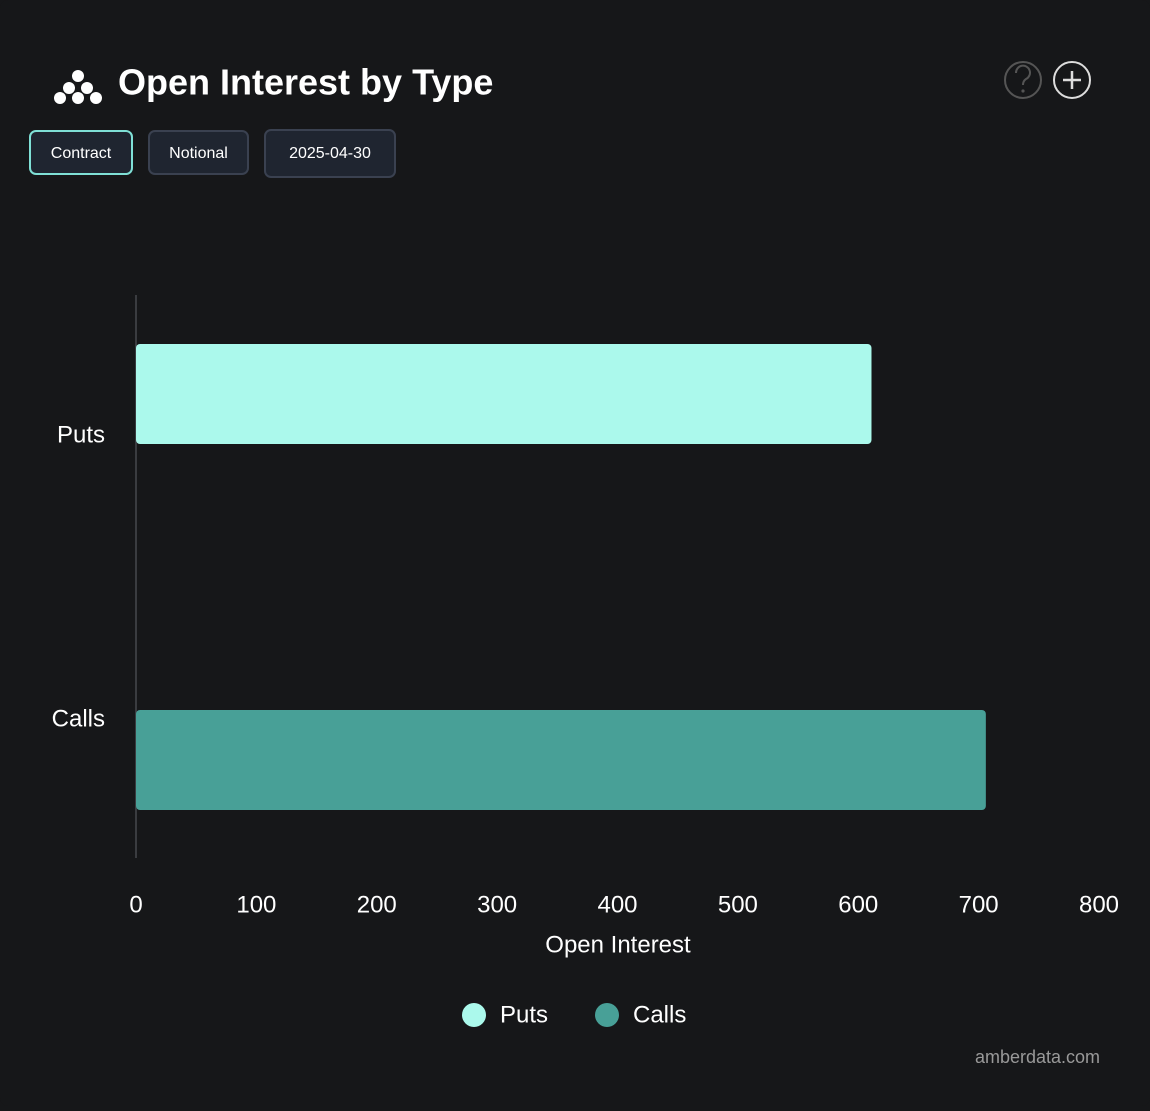 Image resolution: width=1150 pixels, height=1111 pixels. I want to click on y-tick-label: Calls, so click(78, 718).